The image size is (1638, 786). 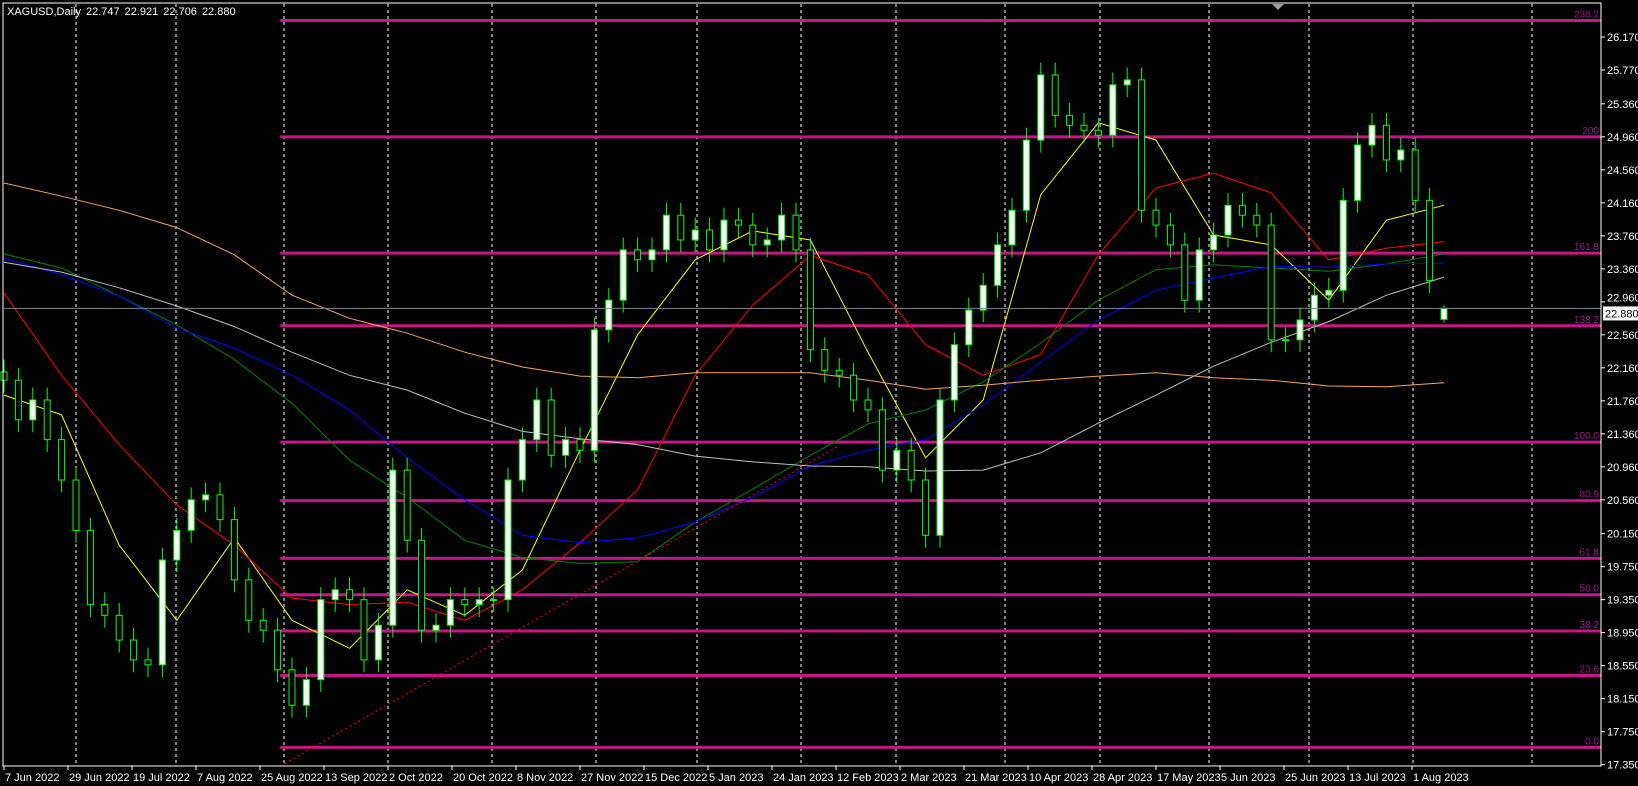 What do you see at coordinates (1315, 778) in the screenshot?
I see `date-tick-label: 25 Jun 2023` at bounding box center [1315, 778].